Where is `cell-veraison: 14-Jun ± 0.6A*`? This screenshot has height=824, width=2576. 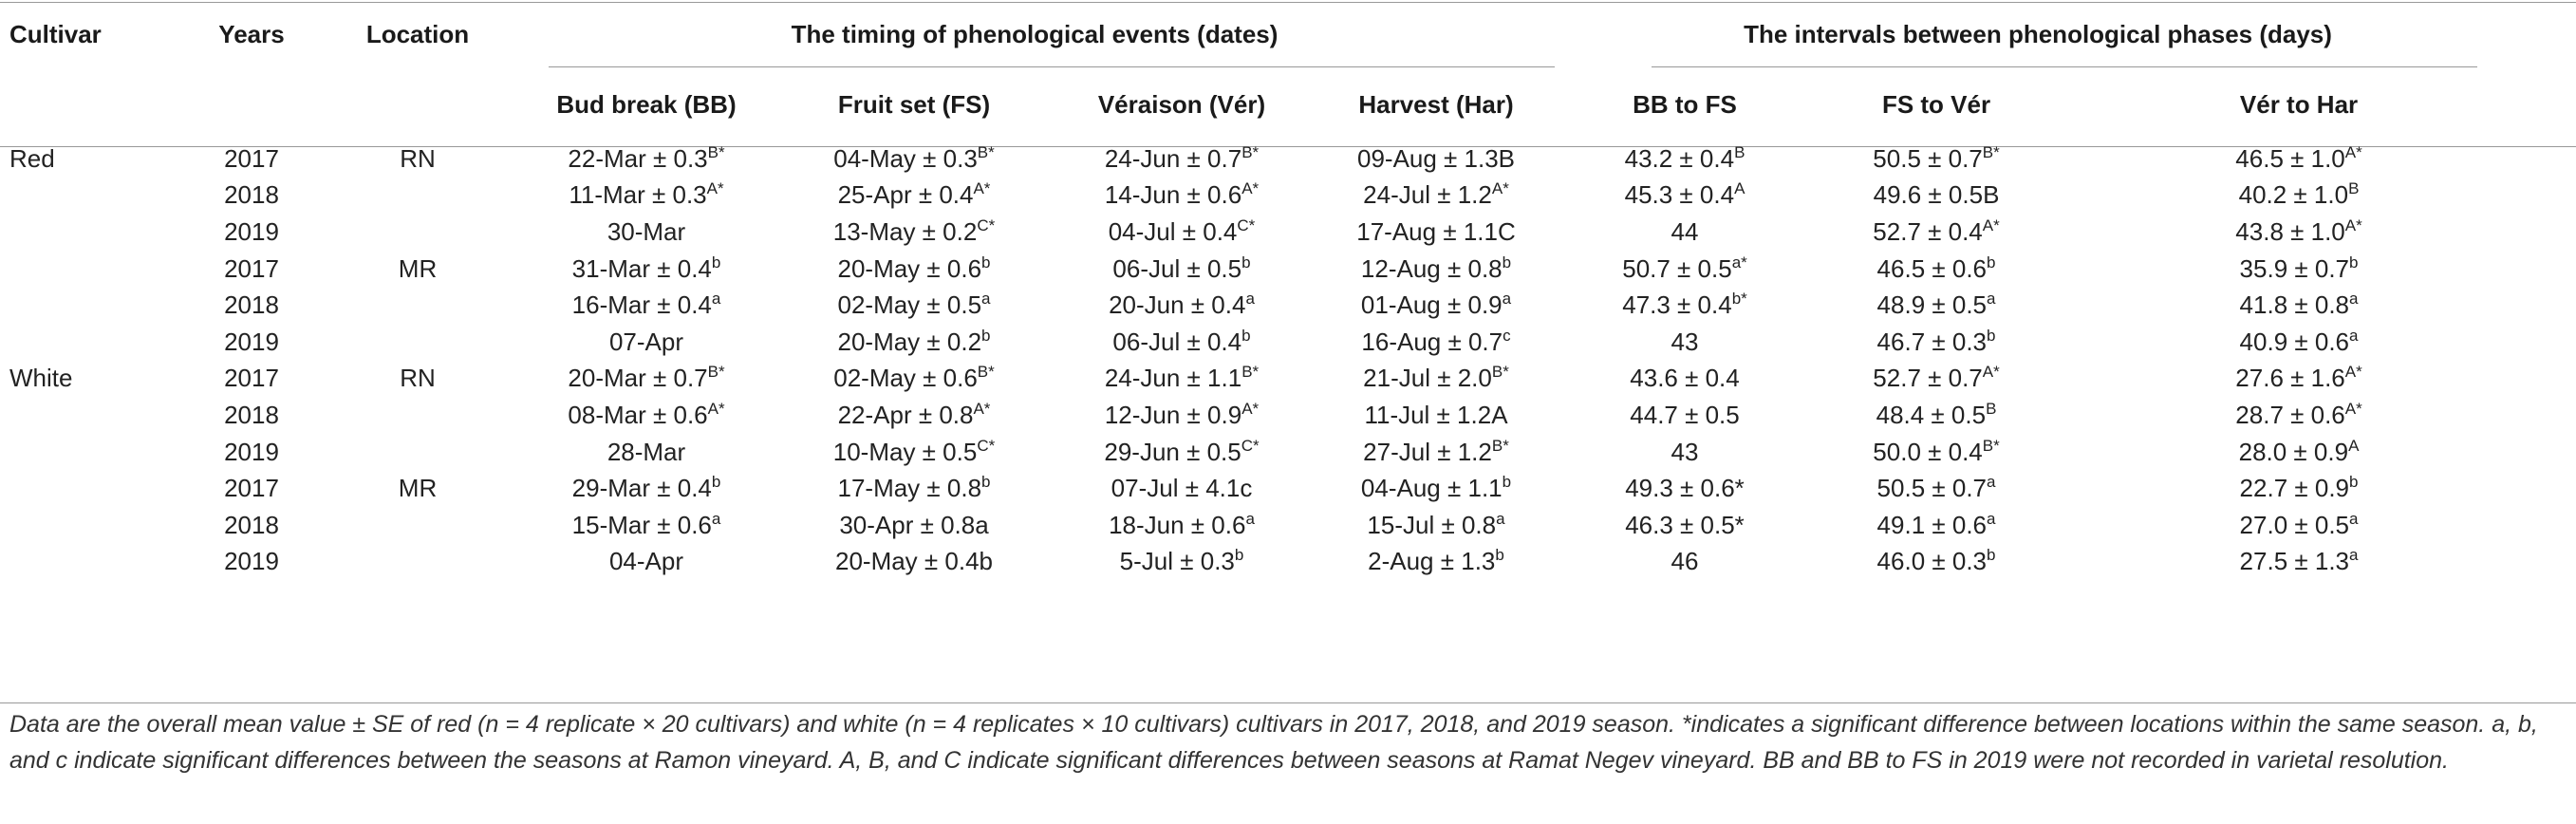 cell-veraison: 14-Jun ± 0.6A* is located at coordinates (1182, 196).